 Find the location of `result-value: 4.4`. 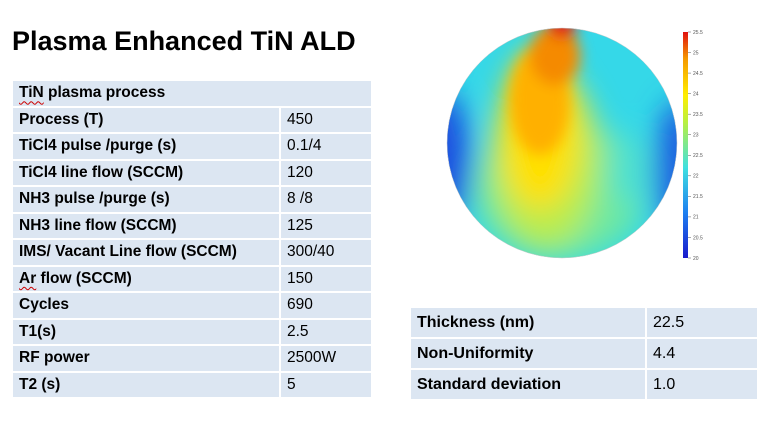

result-value: 4.4 is located at coordinates (702, 353).